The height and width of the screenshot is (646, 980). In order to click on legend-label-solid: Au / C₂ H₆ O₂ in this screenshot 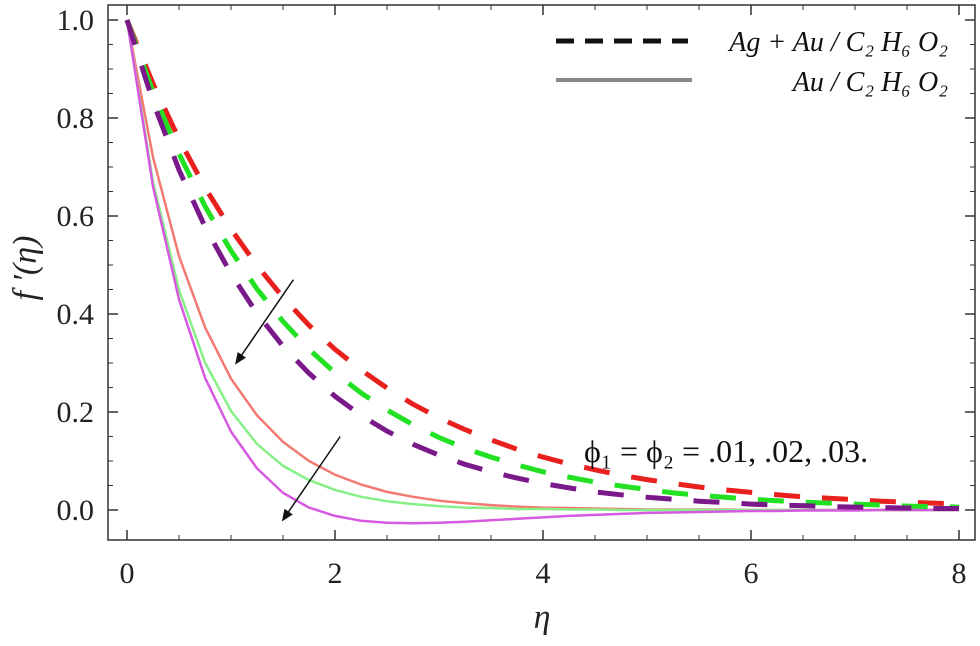, I will do `click(869, 82)`.